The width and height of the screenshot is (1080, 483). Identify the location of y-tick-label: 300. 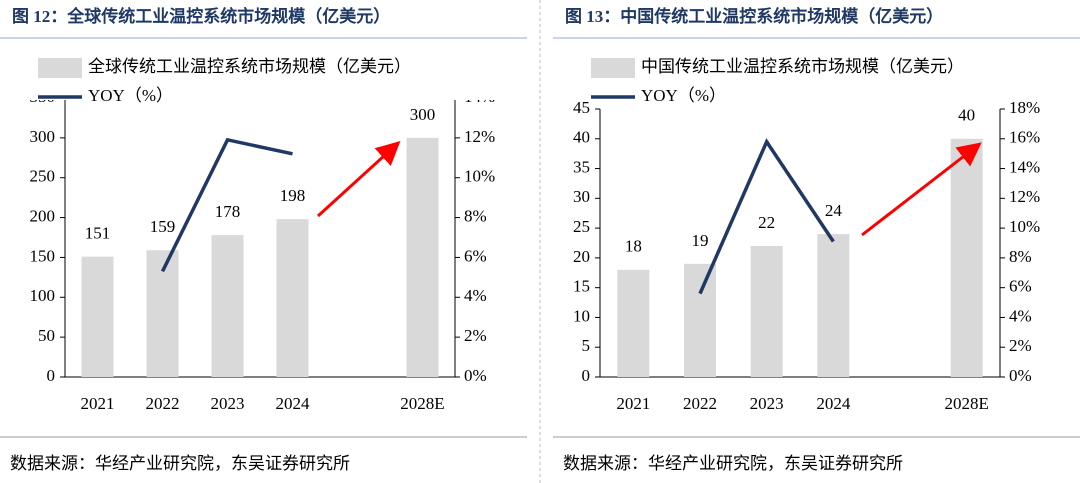
(43, 136).